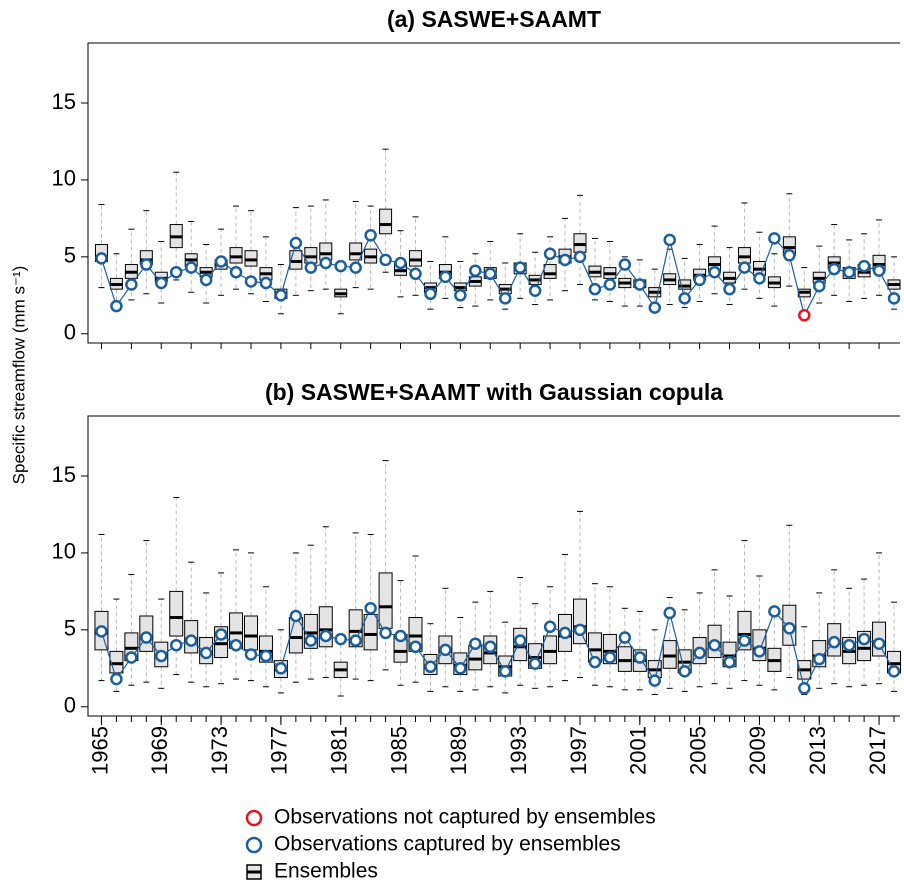  What do you see at coordinates (279, 750) in the screenshot?
I see `x-tick-label: 1977` at bounding box center [279, 750].